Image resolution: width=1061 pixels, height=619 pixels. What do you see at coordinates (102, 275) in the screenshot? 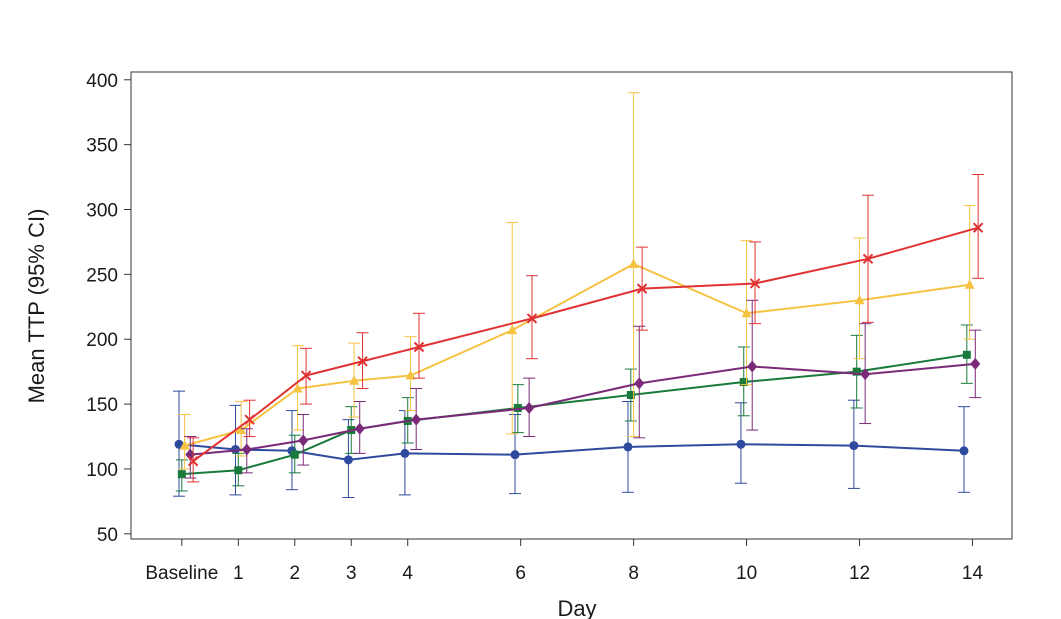
I see `y-tick-label: 250` at bounding box center [102, 275].